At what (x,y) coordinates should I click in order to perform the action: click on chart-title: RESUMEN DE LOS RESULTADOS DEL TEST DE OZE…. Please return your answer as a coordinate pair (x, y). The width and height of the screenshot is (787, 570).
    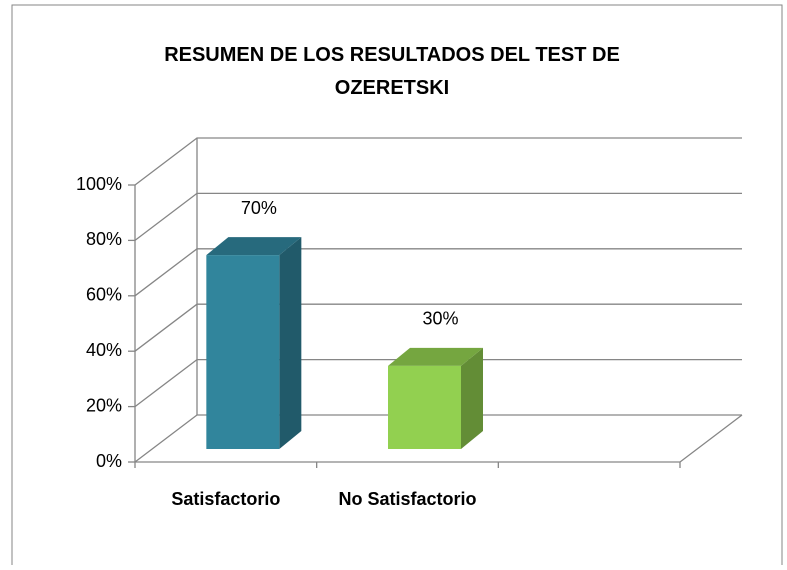
    Looking at the image, I should click on (392, 71).